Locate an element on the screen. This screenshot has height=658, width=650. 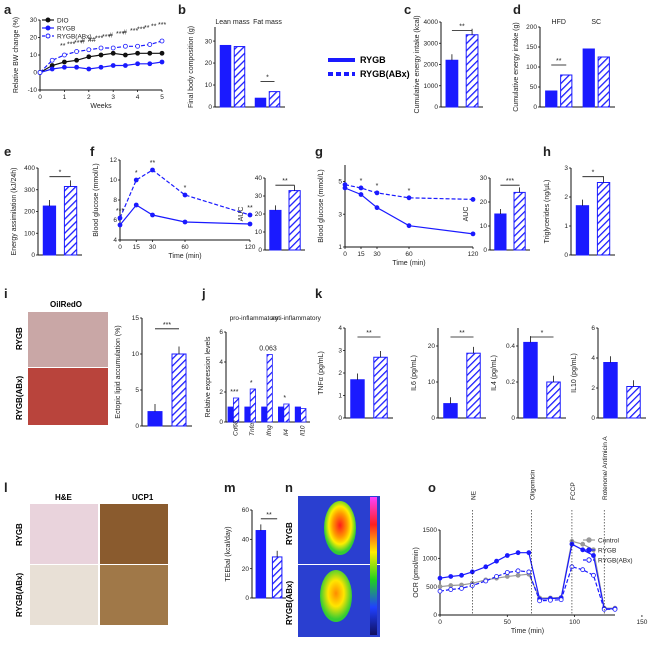
oilredo-row-abx: RYGB(ABx) is located at coordinates (19, 398).